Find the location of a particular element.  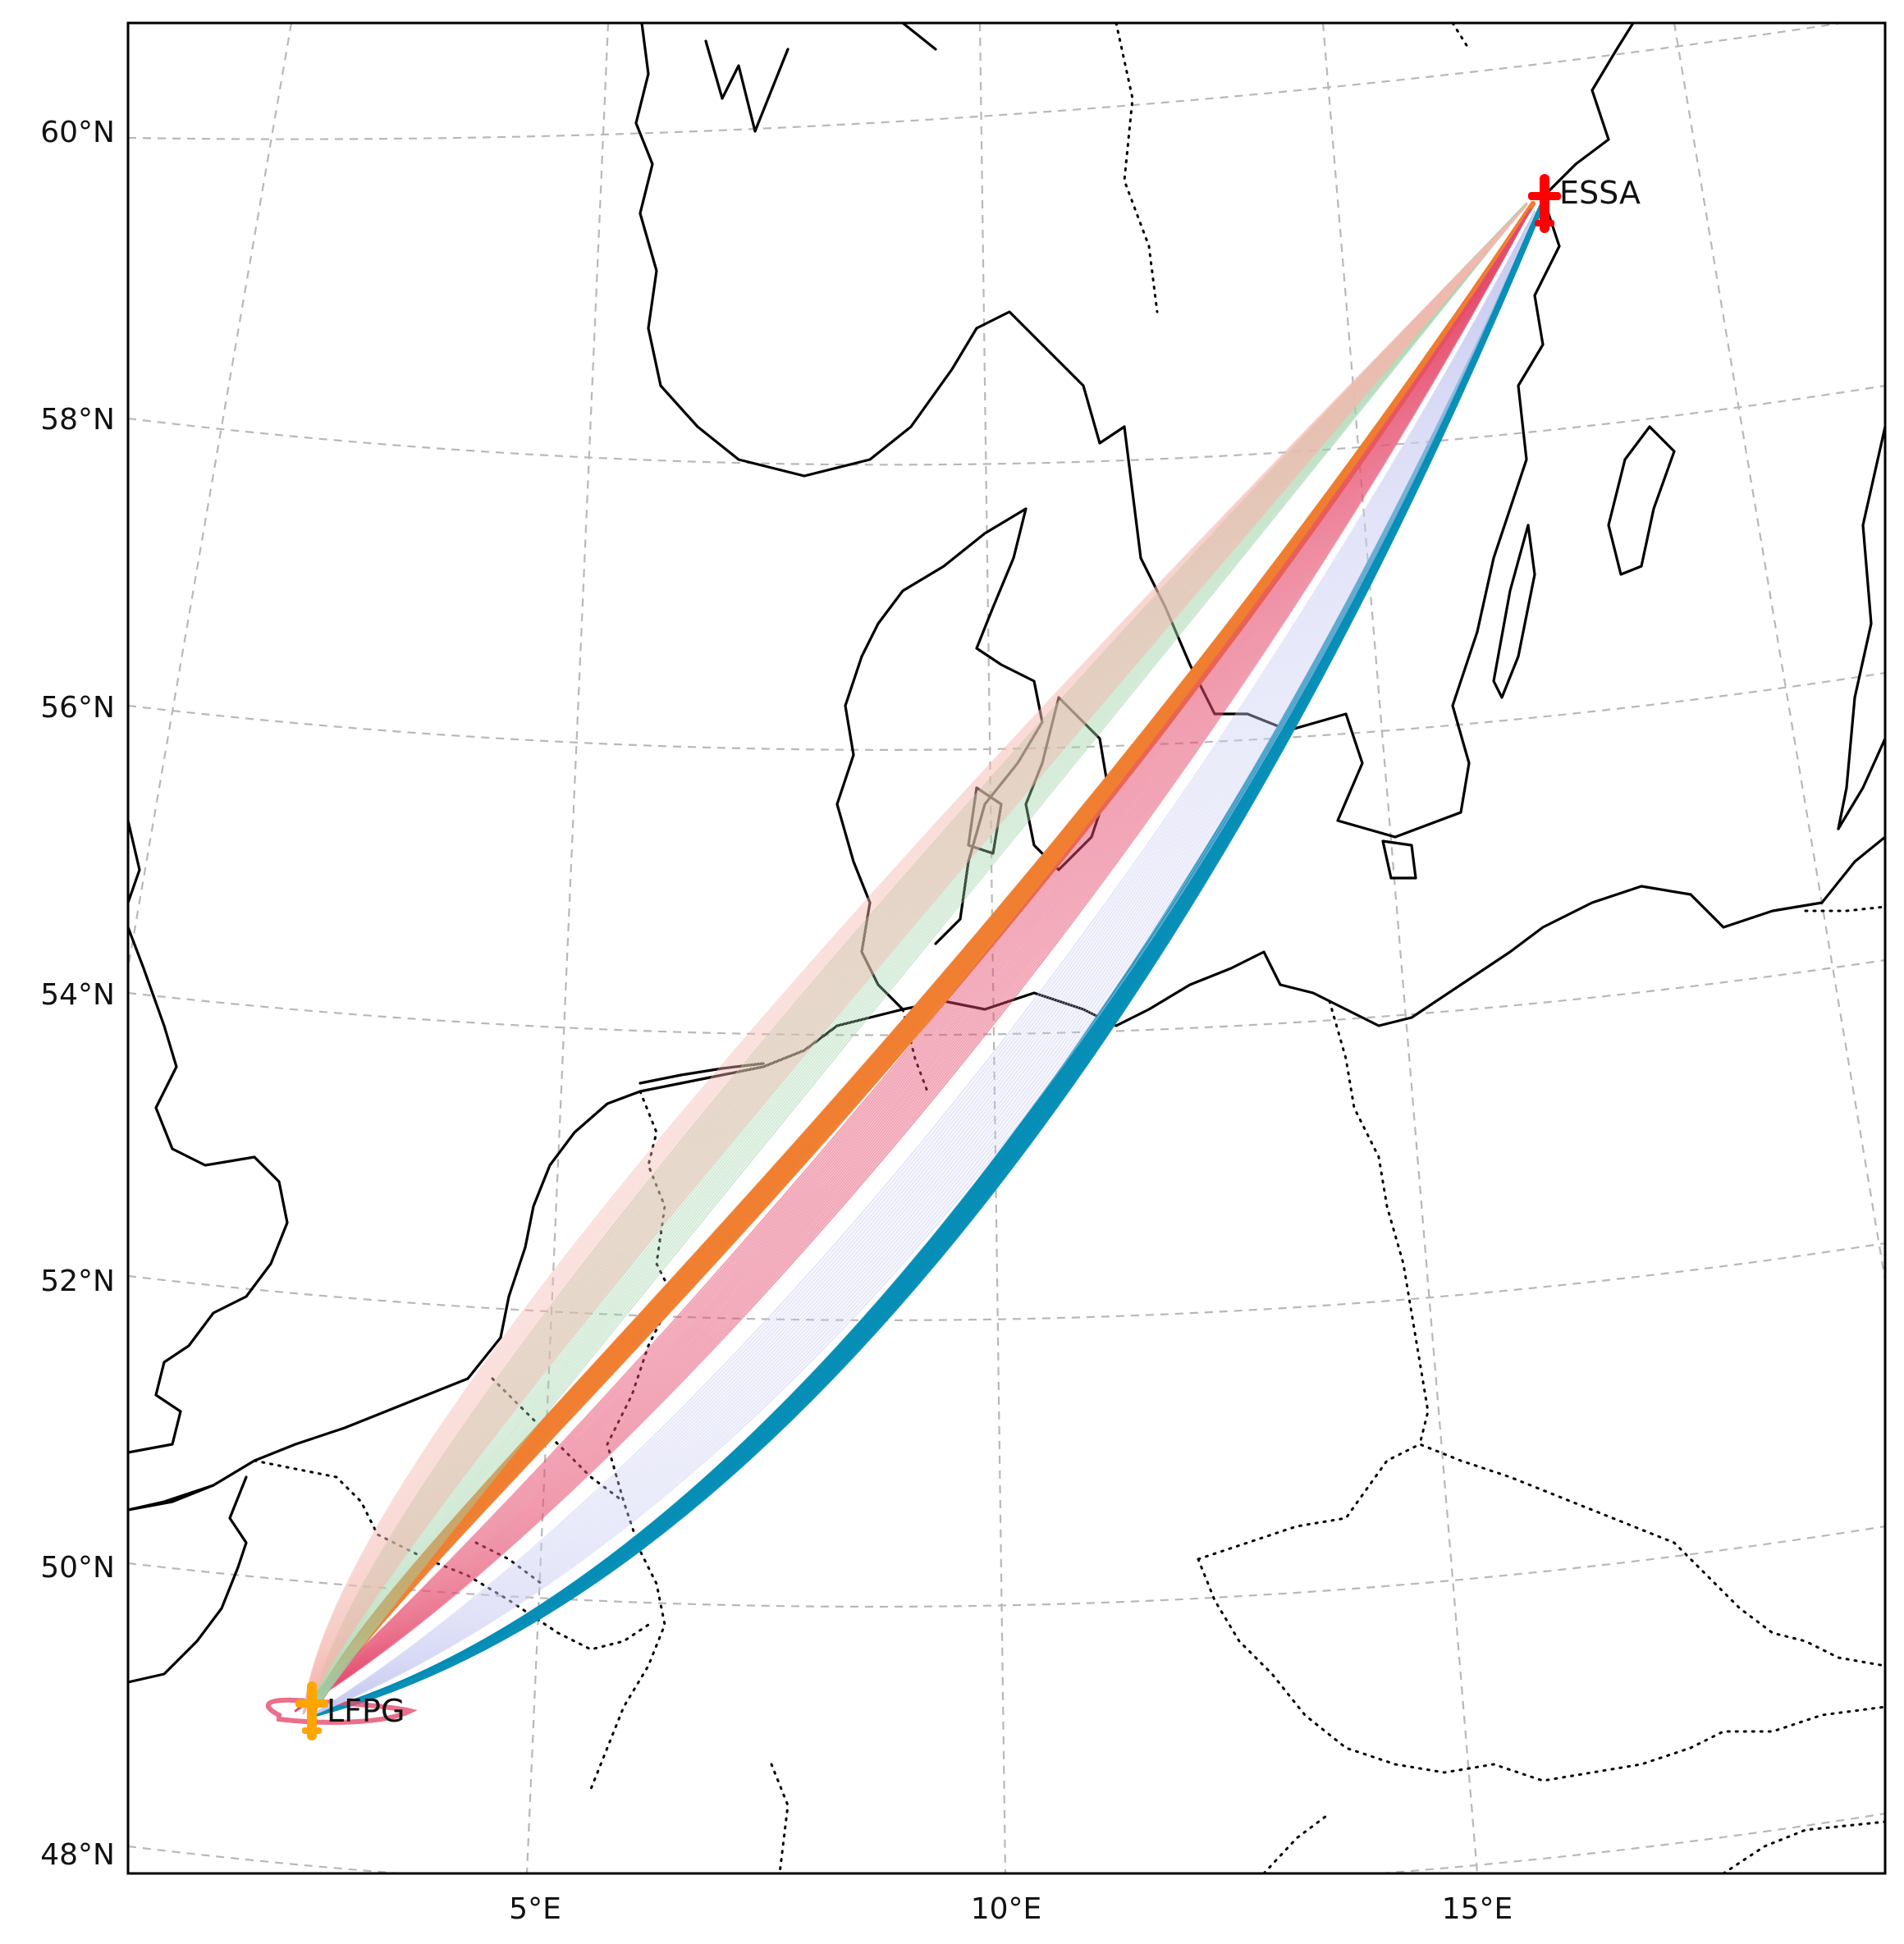

origin-airport-label: LFPG is located at coordinates (366, 1711).